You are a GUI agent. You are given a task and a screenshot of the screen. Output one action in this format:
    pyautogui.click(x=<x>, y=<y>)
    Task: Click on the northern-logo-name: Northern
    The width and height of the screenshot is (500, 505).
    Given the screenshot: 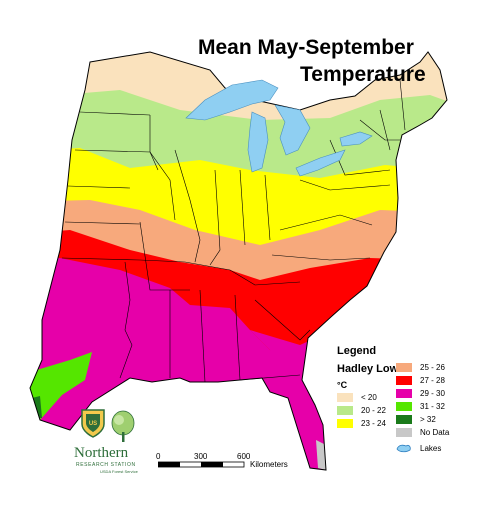 What is the action you would take?
    pyautogui.click(x=101, y=453)
    